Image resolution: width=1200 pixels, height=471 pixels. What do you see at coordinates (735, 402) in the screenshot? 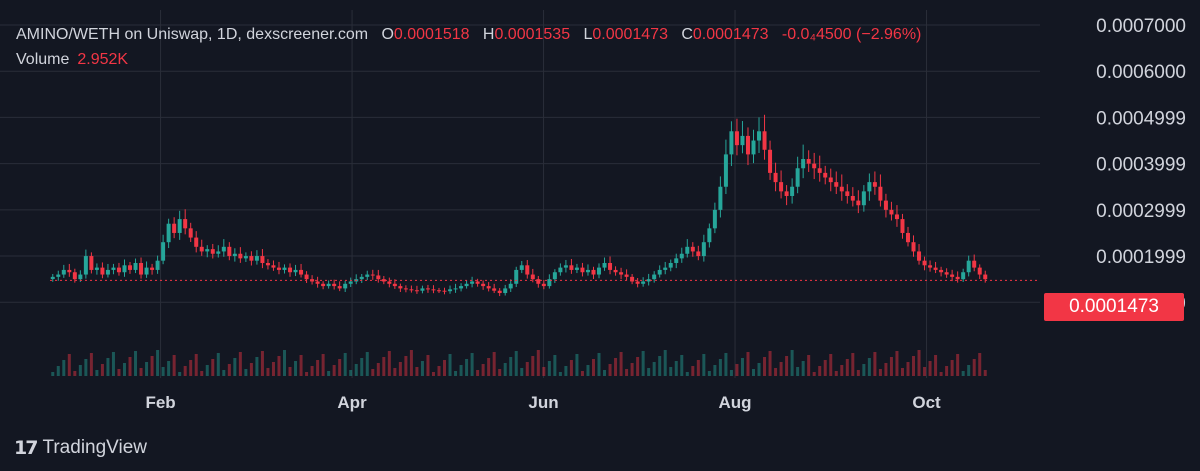
I see `x-tick-label: Aug` at bounding box center [735, 402].